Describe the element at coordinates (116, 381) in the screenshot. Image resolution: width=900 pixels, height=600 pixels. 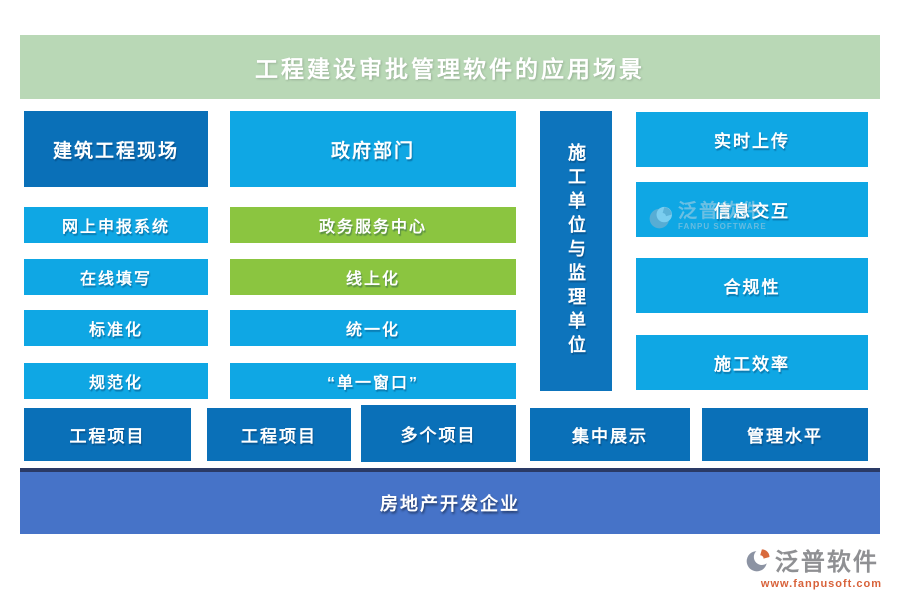
I see `box-normalization: 规范化` at that location.